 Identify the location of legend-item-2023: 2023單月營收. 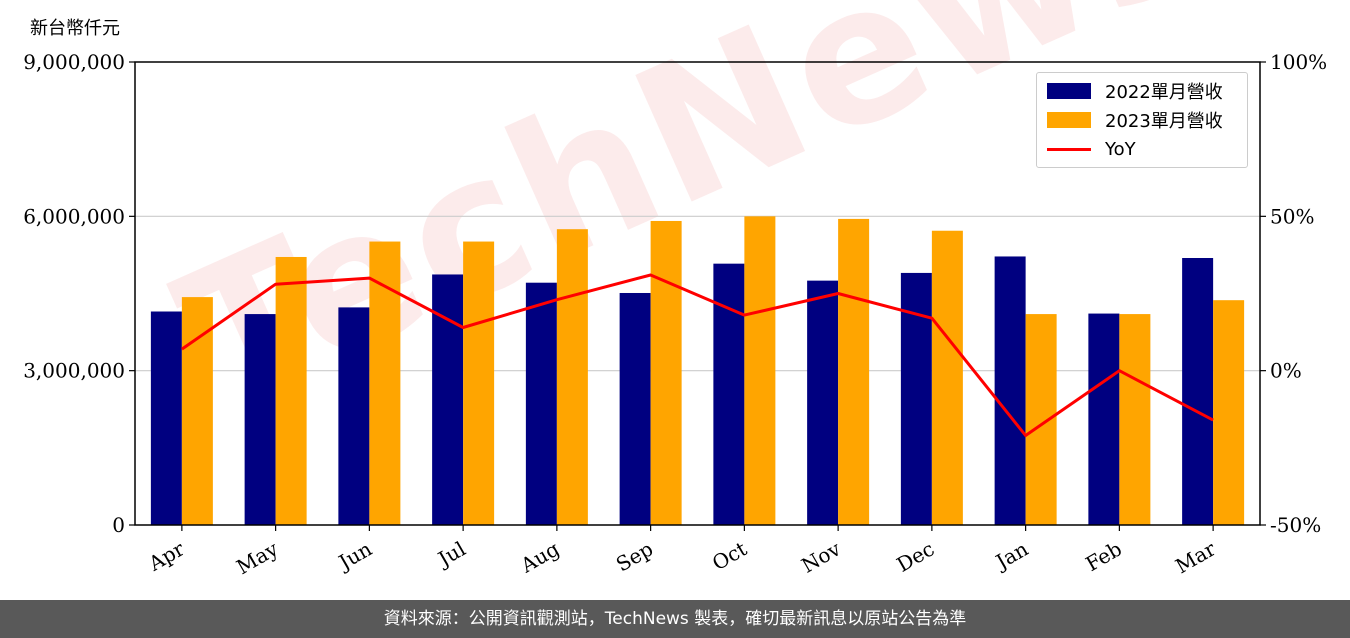
(1135, 120).